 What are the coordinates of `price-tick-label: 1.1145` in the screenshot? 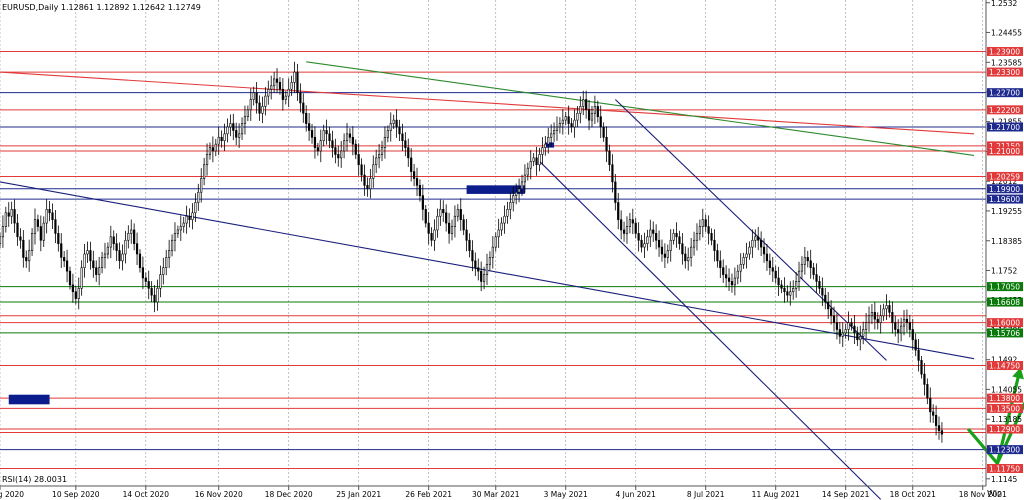 It's located at (1004, 479).